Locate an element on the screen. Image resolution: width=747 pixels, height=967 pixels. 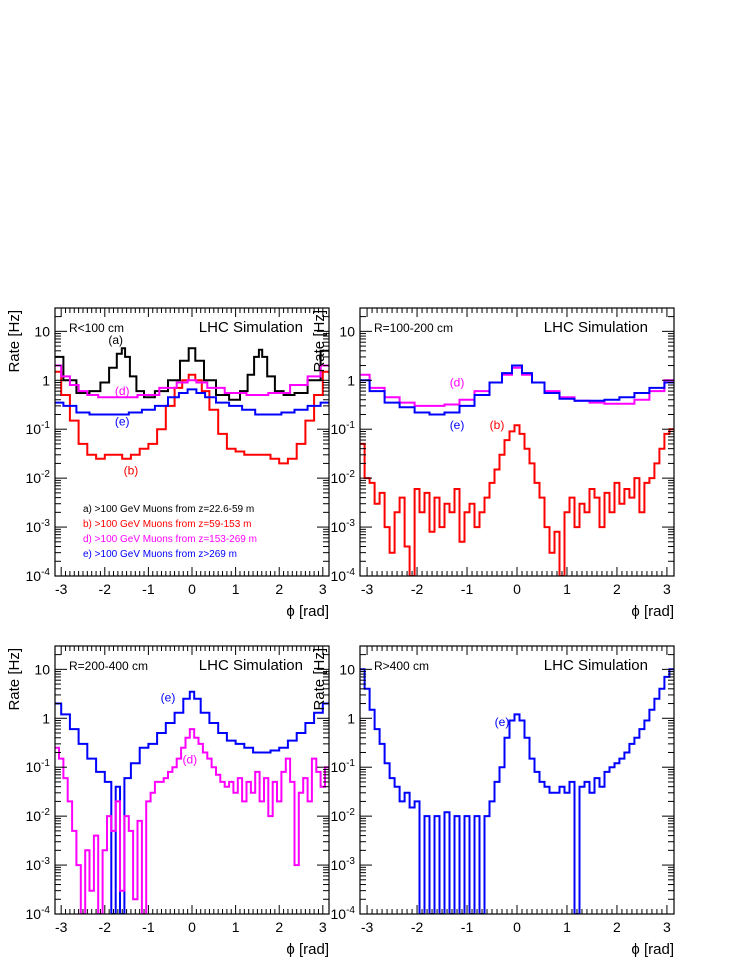
legend-entry: b) >100 GeV Muons from z=59-153 m is located at coordinates (167, 524).